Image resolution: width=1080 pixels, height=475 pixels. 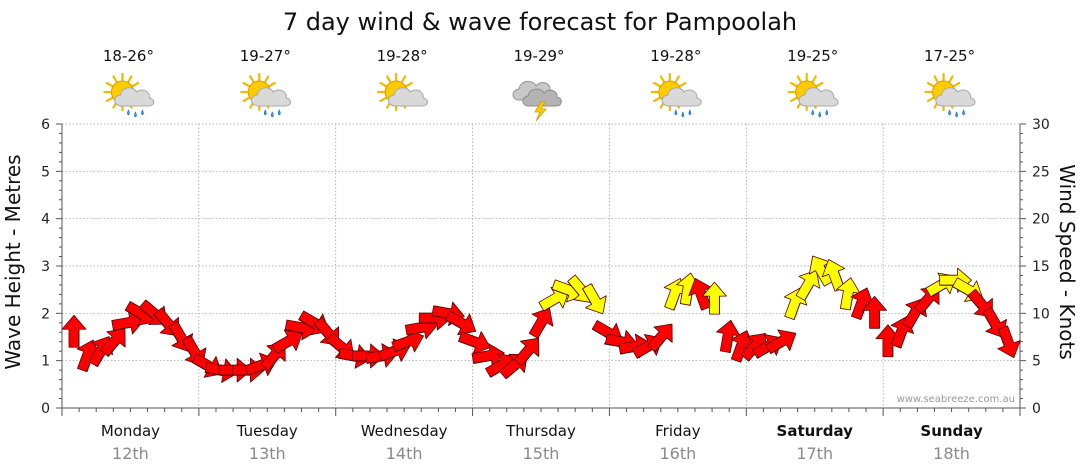 I want to click on y-left-tick-label: 3, so click(x=45, y=267).